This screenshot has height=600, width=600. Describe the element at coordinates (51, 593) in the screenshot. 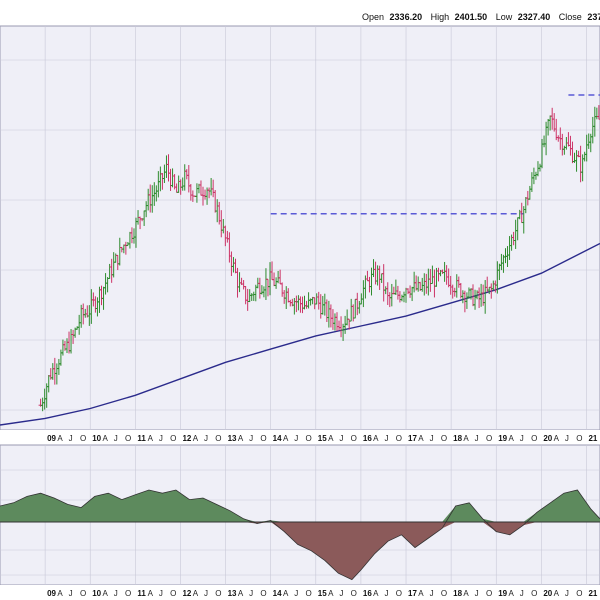

I see `tick-label-year: 09` at that location.